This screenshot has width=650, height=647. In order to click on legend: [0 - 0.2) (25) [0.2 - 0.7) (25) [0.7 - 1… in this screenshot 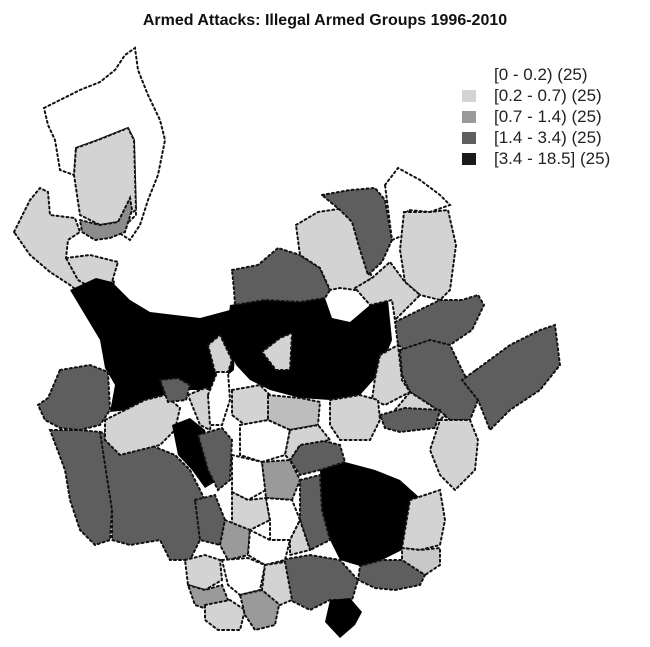, I will do `click(536, 116)`.